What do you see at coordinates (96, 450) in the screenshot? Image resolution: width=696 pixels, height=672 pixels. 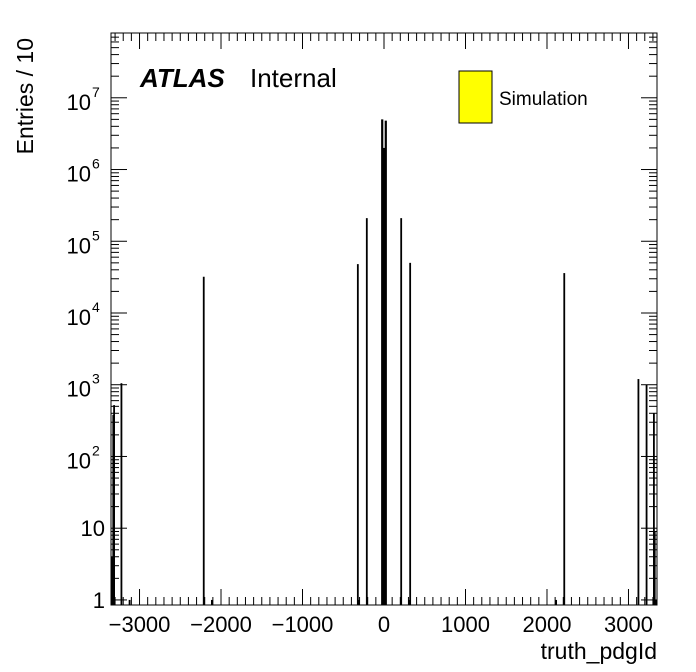 I see `y-tick-label-exponent: 2` at bounding box center [96, 450].